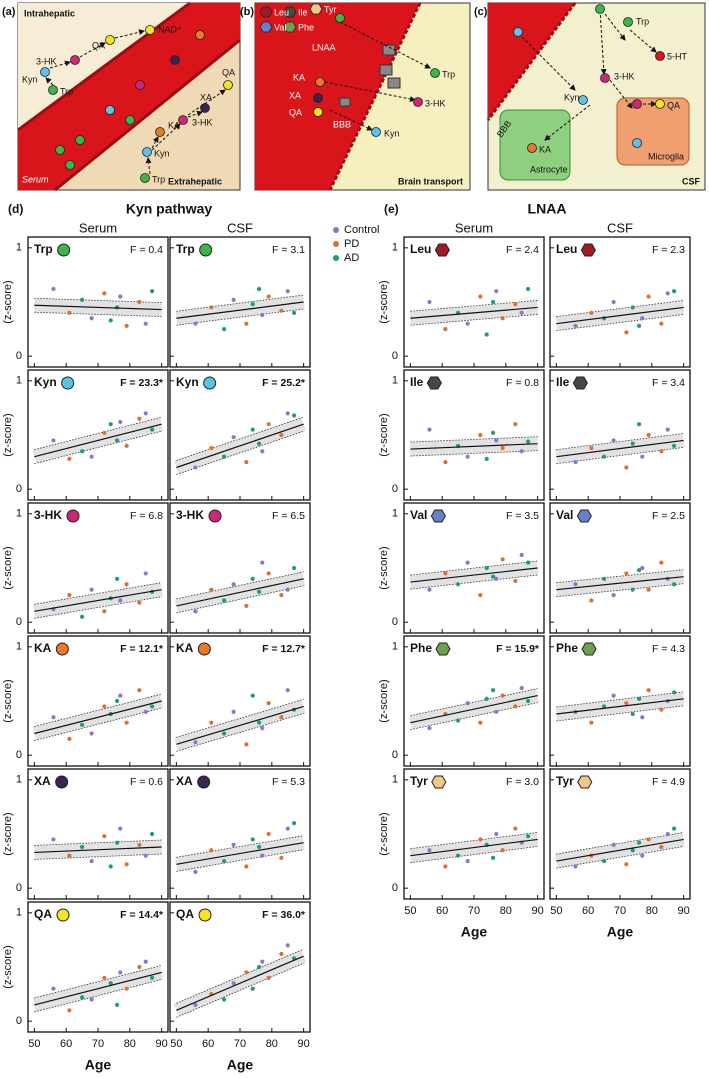 The image size is (709, 1078). Describe the element at coordinates (481, 12) in the screenshot. I see `panel-label: (c)` at that location.